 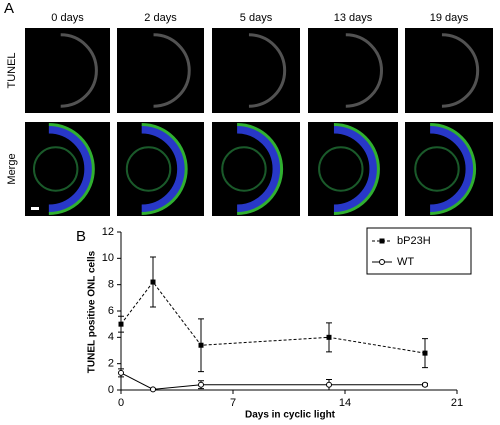 What do you see at coordinates (9, 8) in the screenshot?
I see `panel-label: A` at bounding box center [9, 8].